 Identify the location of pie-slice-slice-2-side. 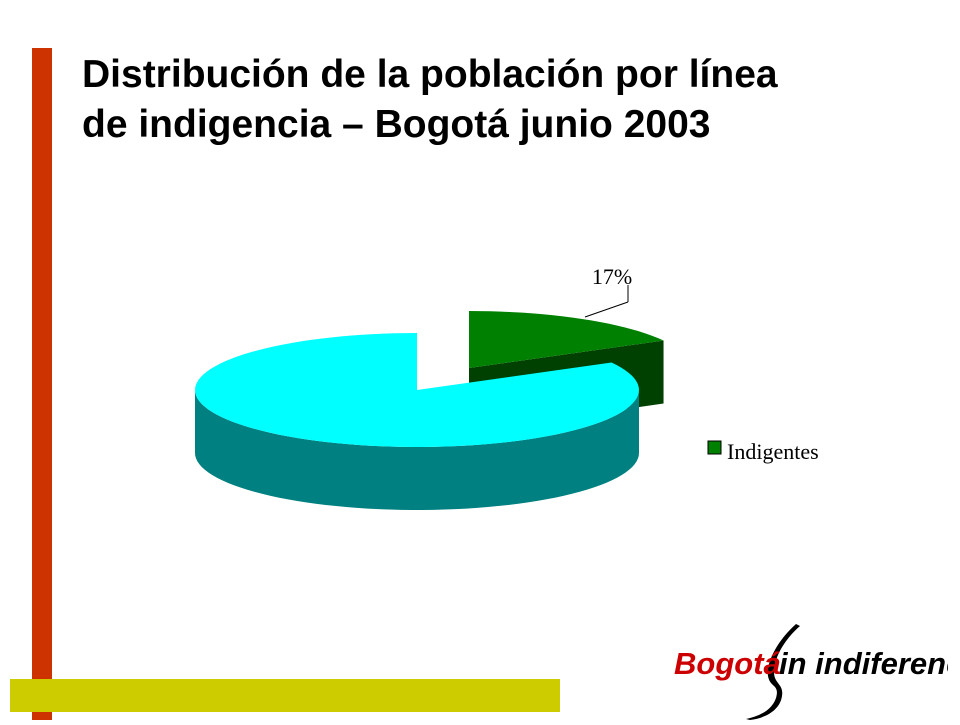
(417, 450).